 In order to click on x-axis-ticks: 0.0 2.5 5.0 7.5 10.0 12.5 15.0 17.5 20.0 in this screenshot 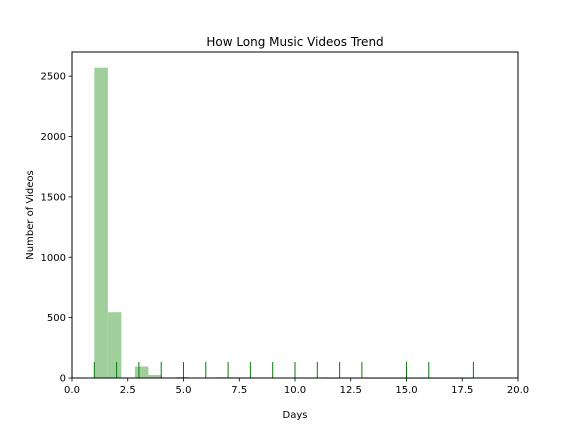, I will do `click(296, 387)`.